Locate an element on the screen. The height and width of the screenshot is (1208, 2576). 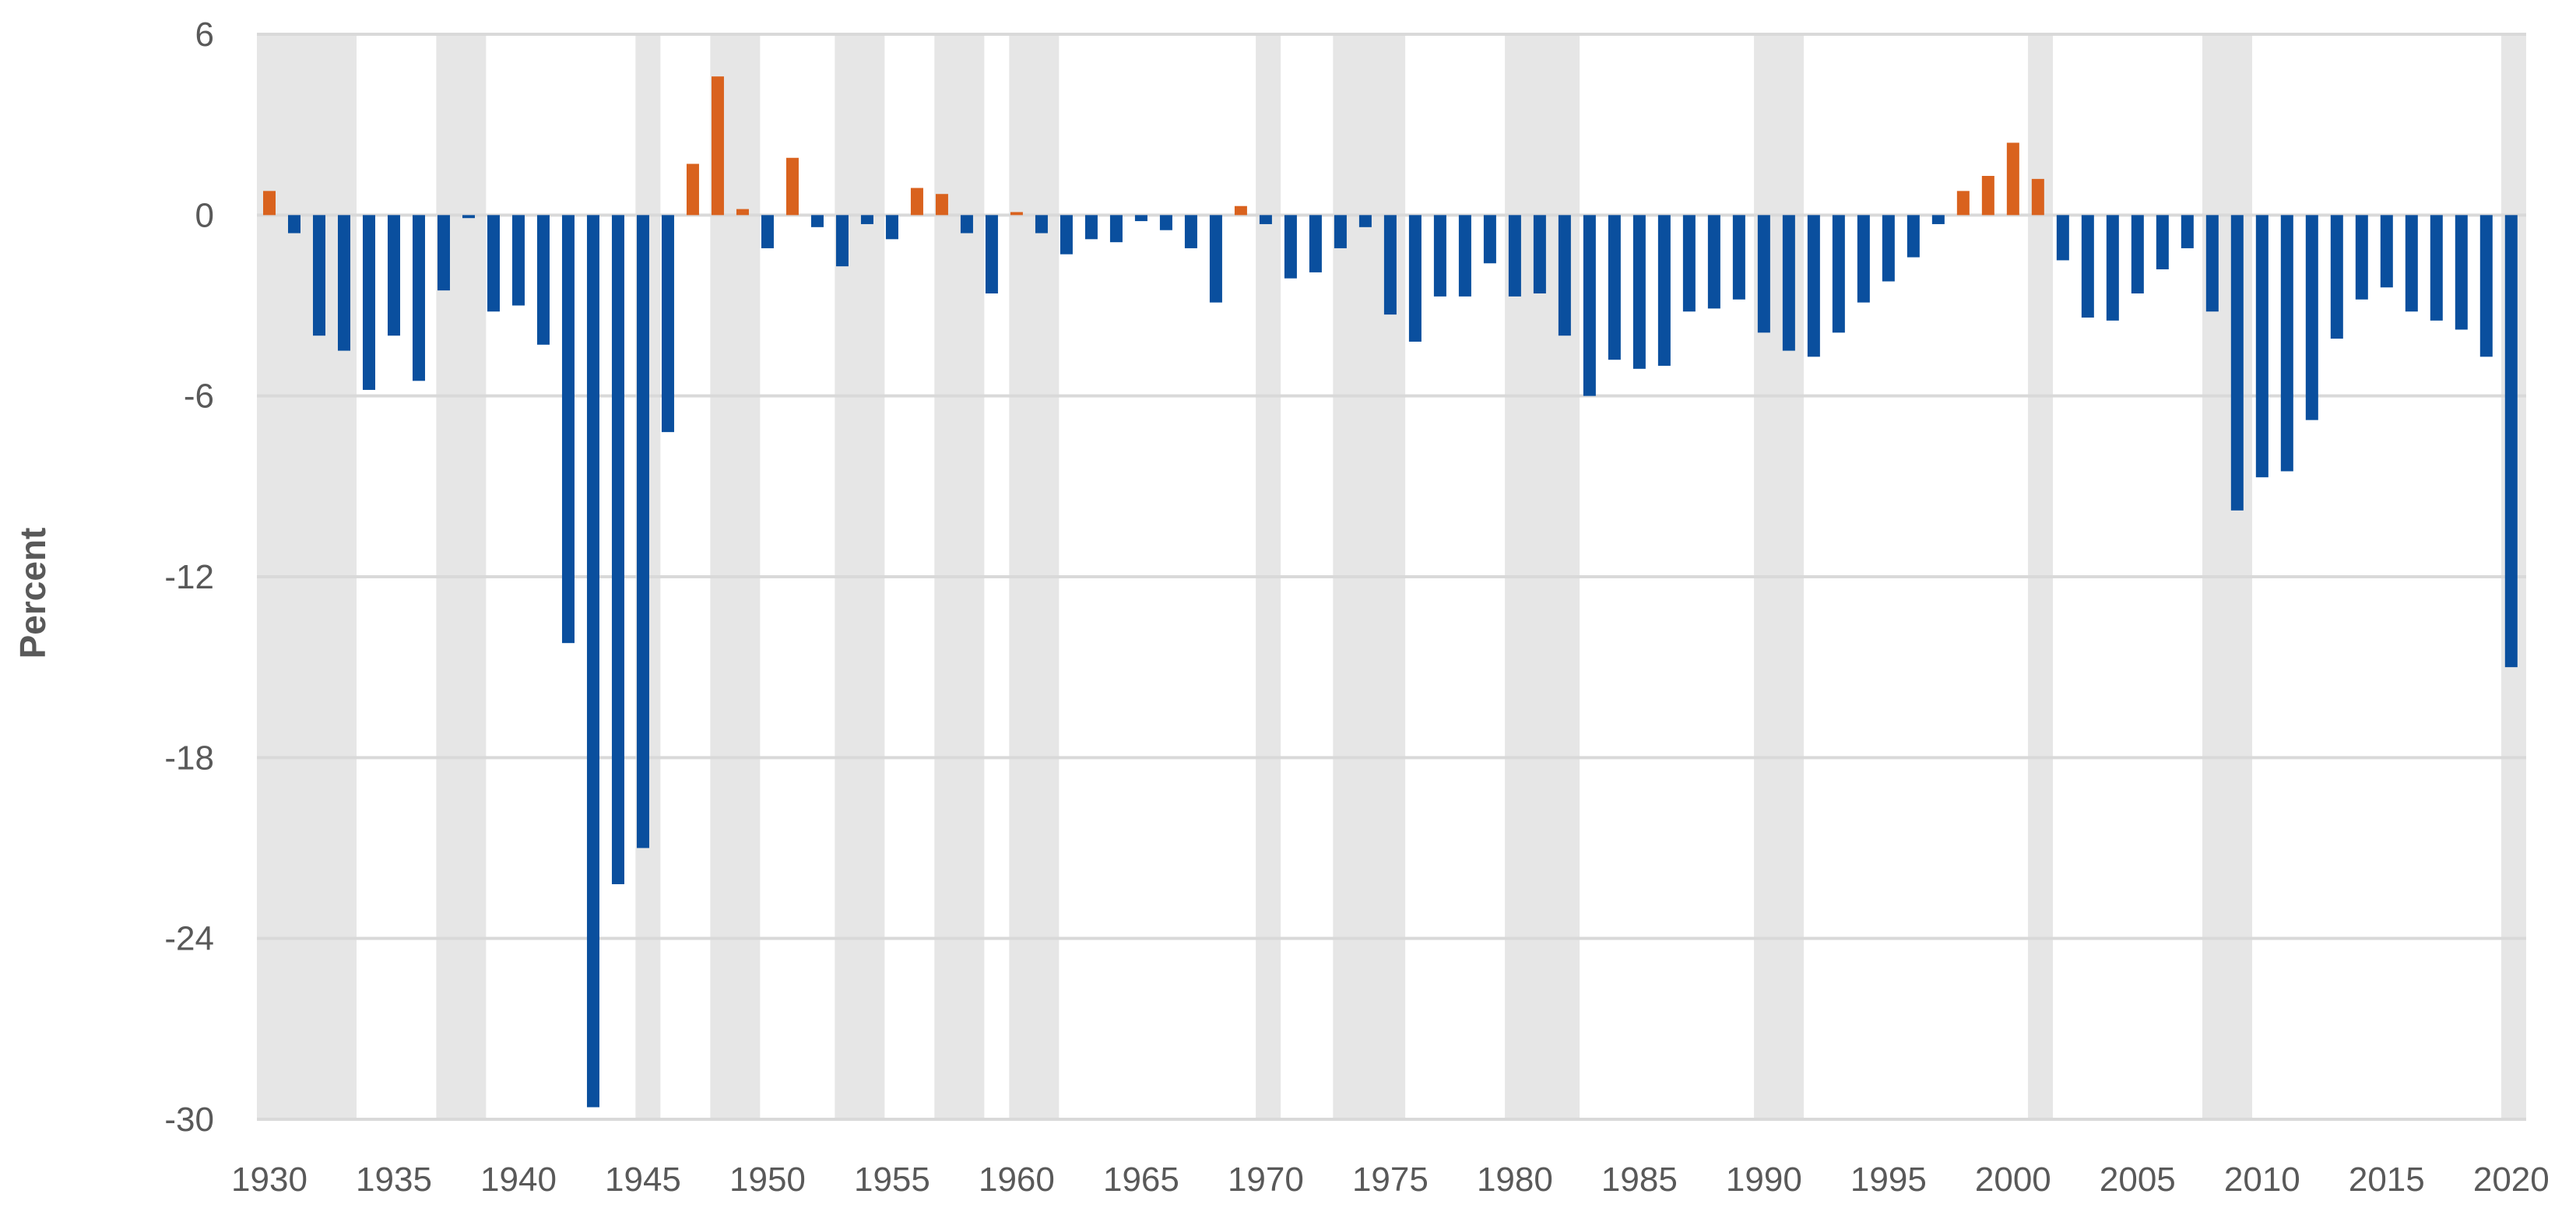
bar-1947 is located at coordinates (693, 189).